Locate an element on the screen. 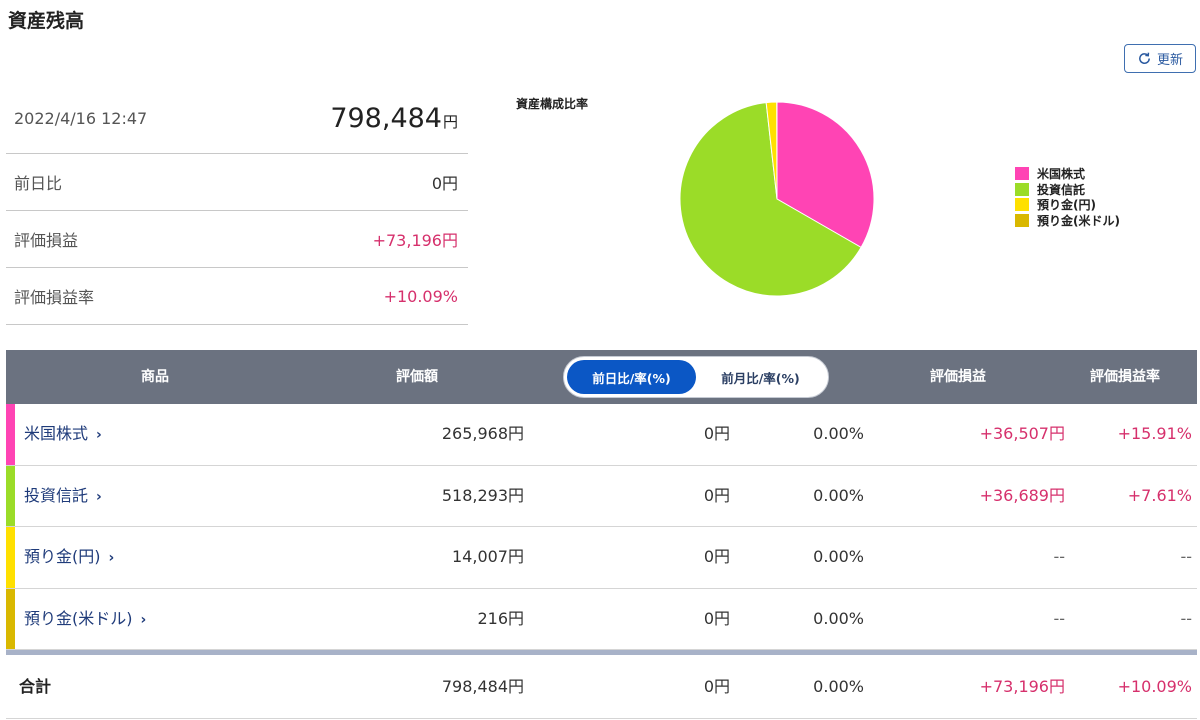 The height and width of the screenshot is (720, 1200). change-period-toggle: 前日比/率(%) 前月比/率(%) is located at coordinates (696, 377).